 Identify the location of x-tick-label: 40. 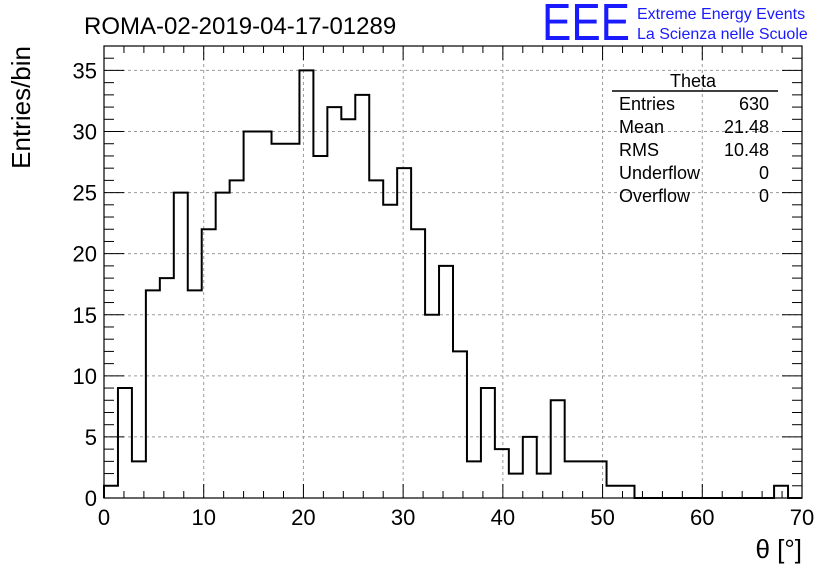
(503, 517).